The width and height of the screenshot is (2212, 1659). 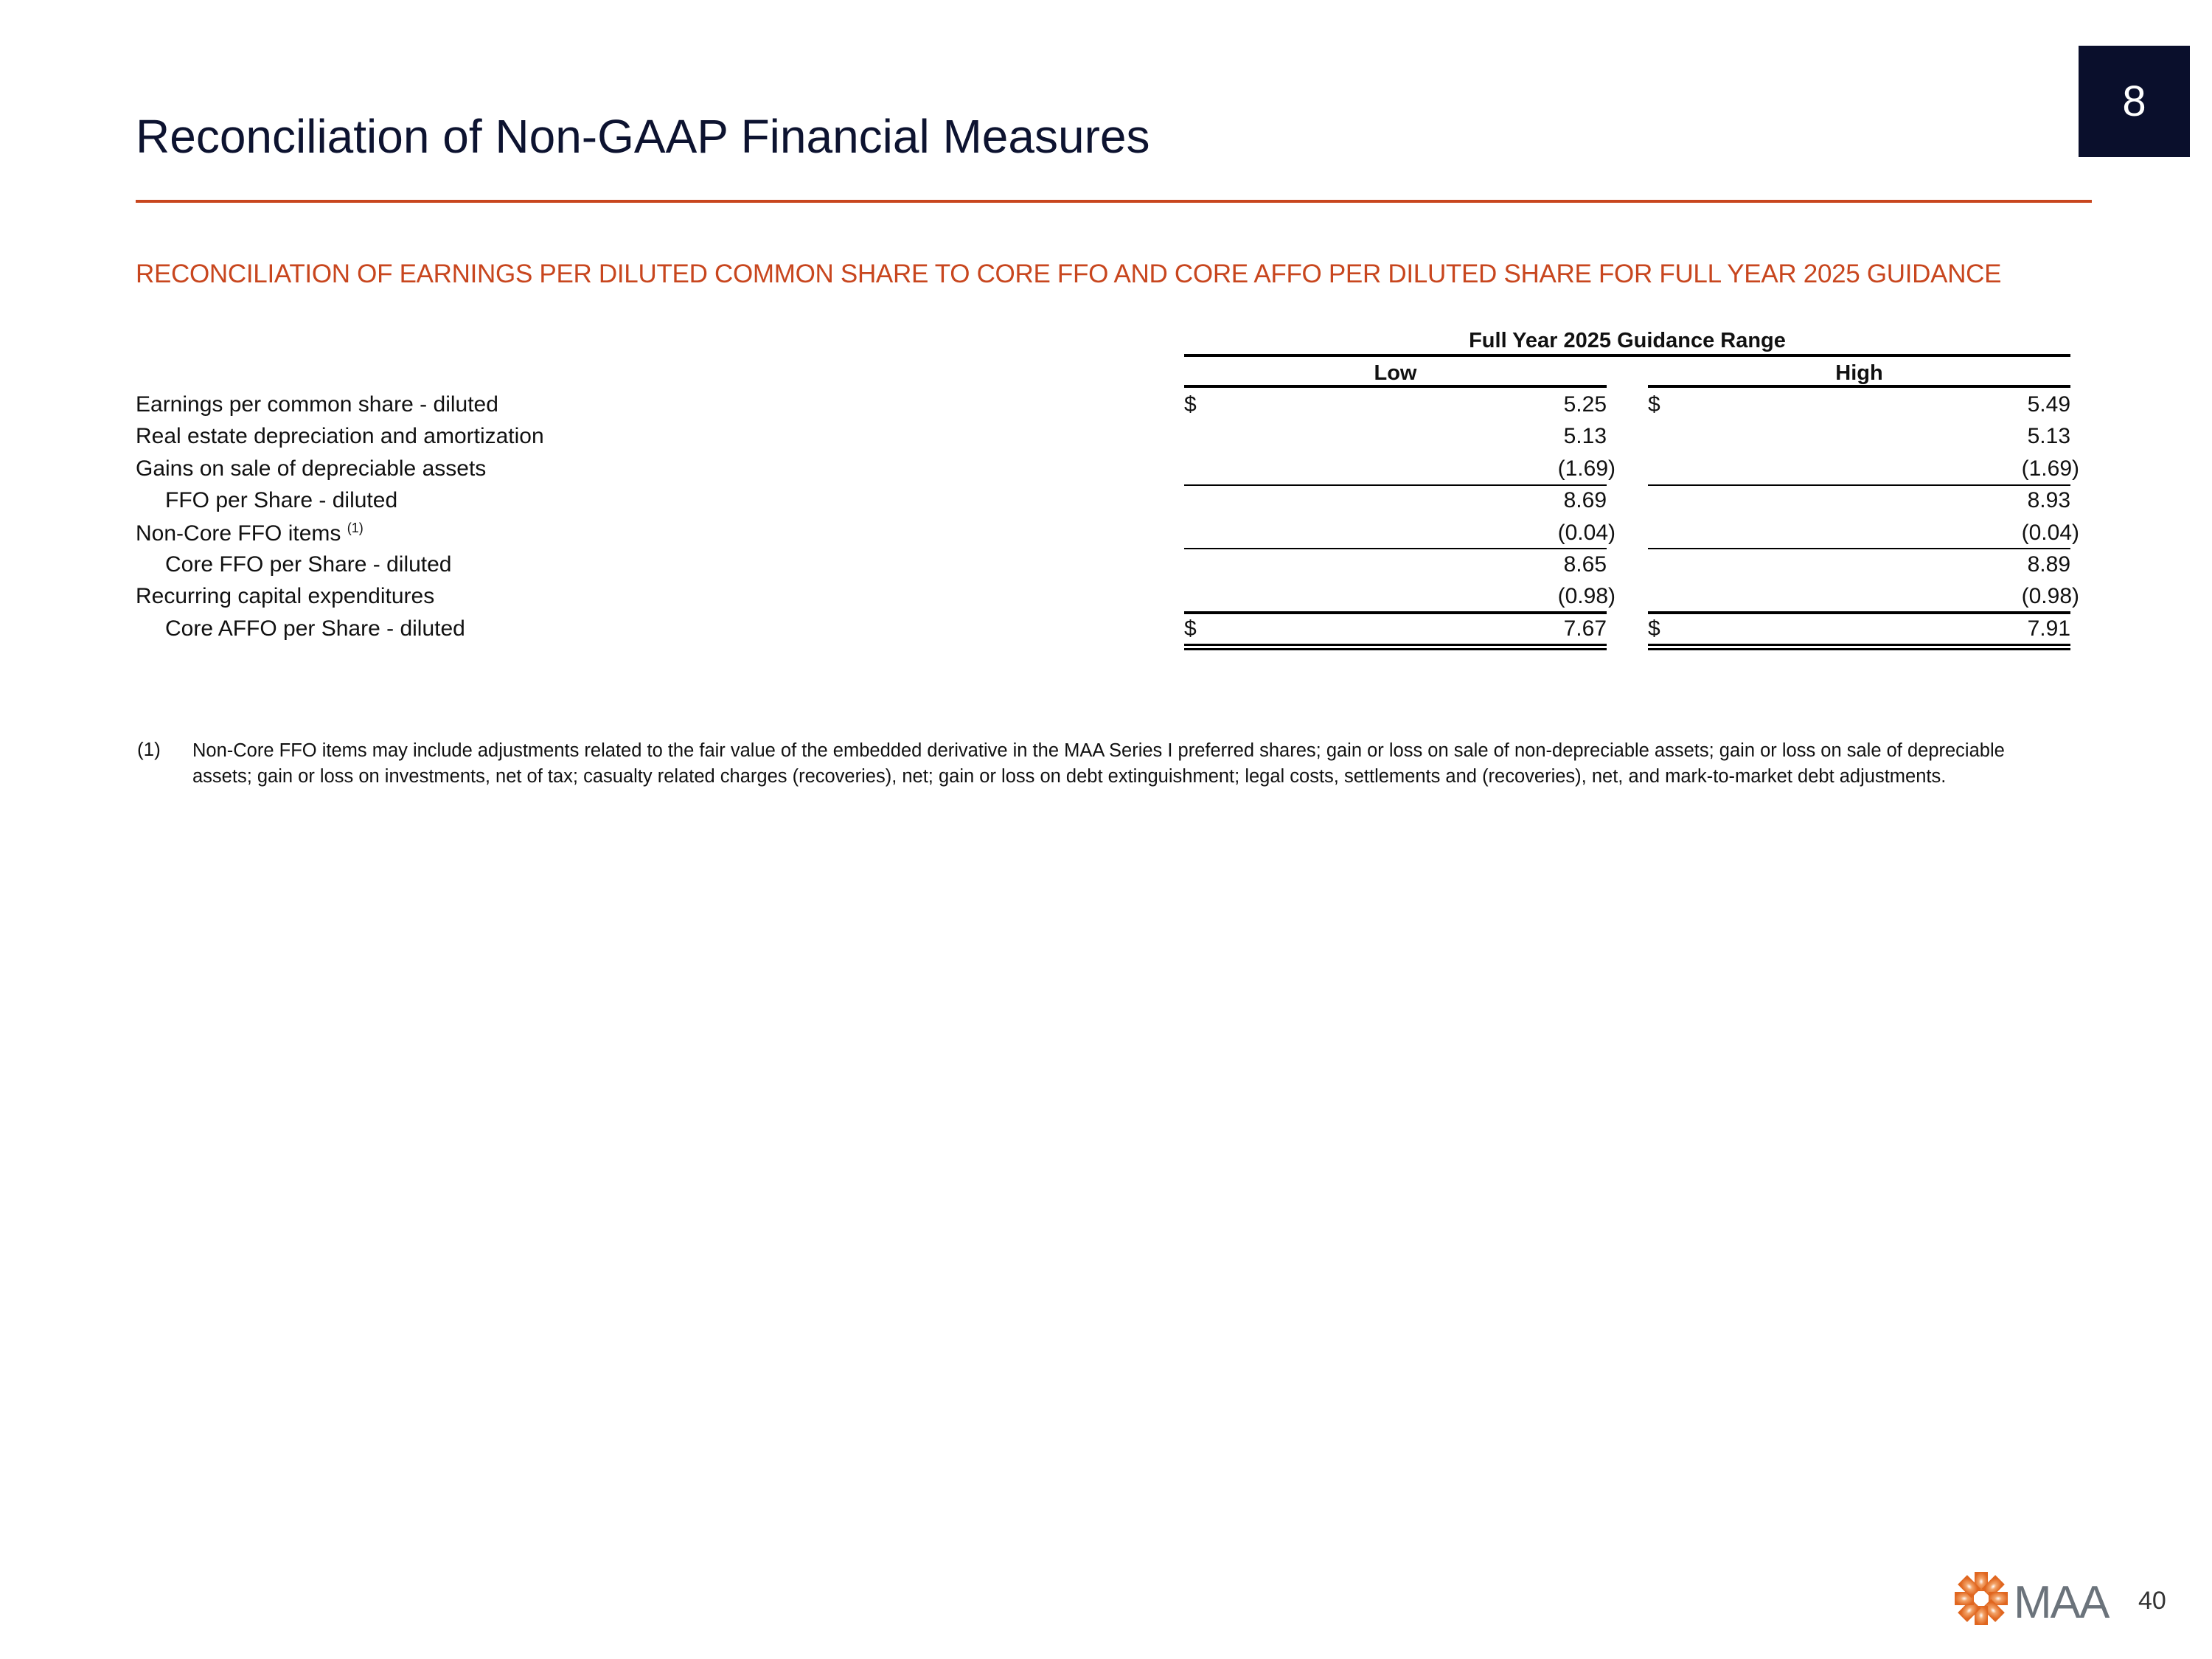 I want to click on row-label-text: Non-Core FFO items, so click(x=238, y=533).